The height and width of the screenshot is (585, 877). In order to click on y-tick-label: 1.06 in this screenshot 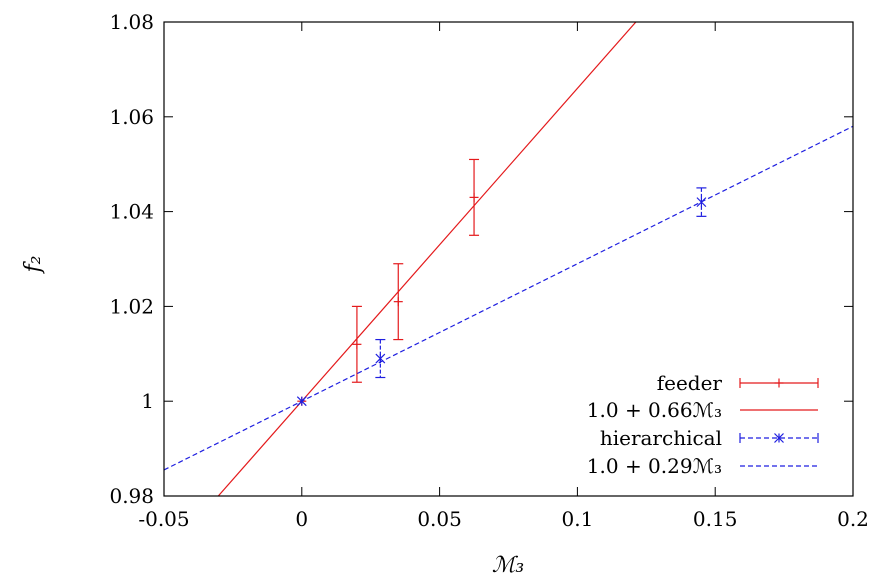, I will do `click(131, 117)`.